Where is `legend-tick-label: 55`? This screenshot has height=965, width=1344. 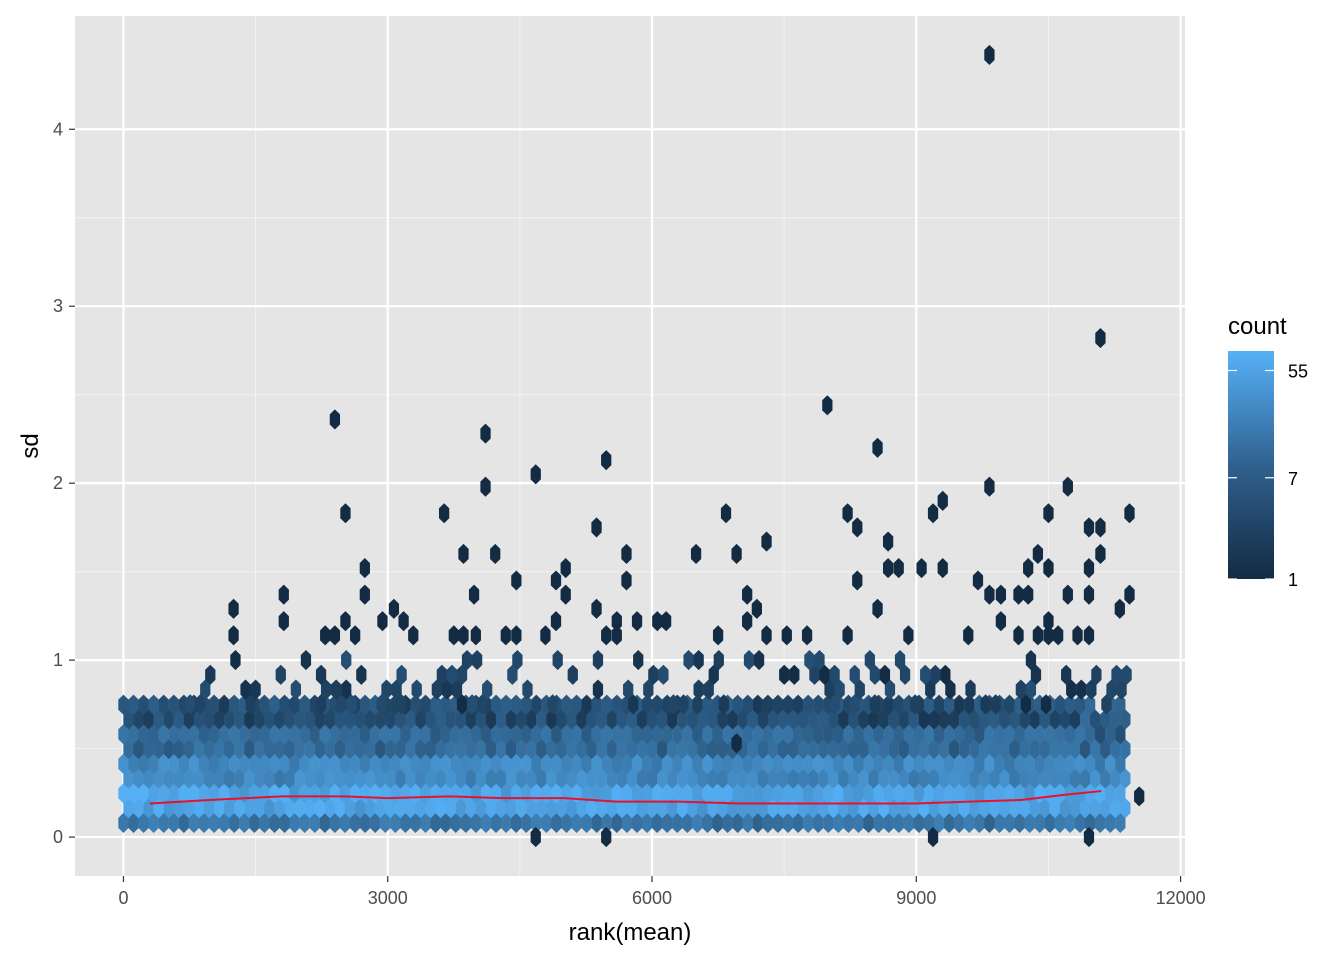 legend-tick-label: 55 is located at coordinates (1298, 371).